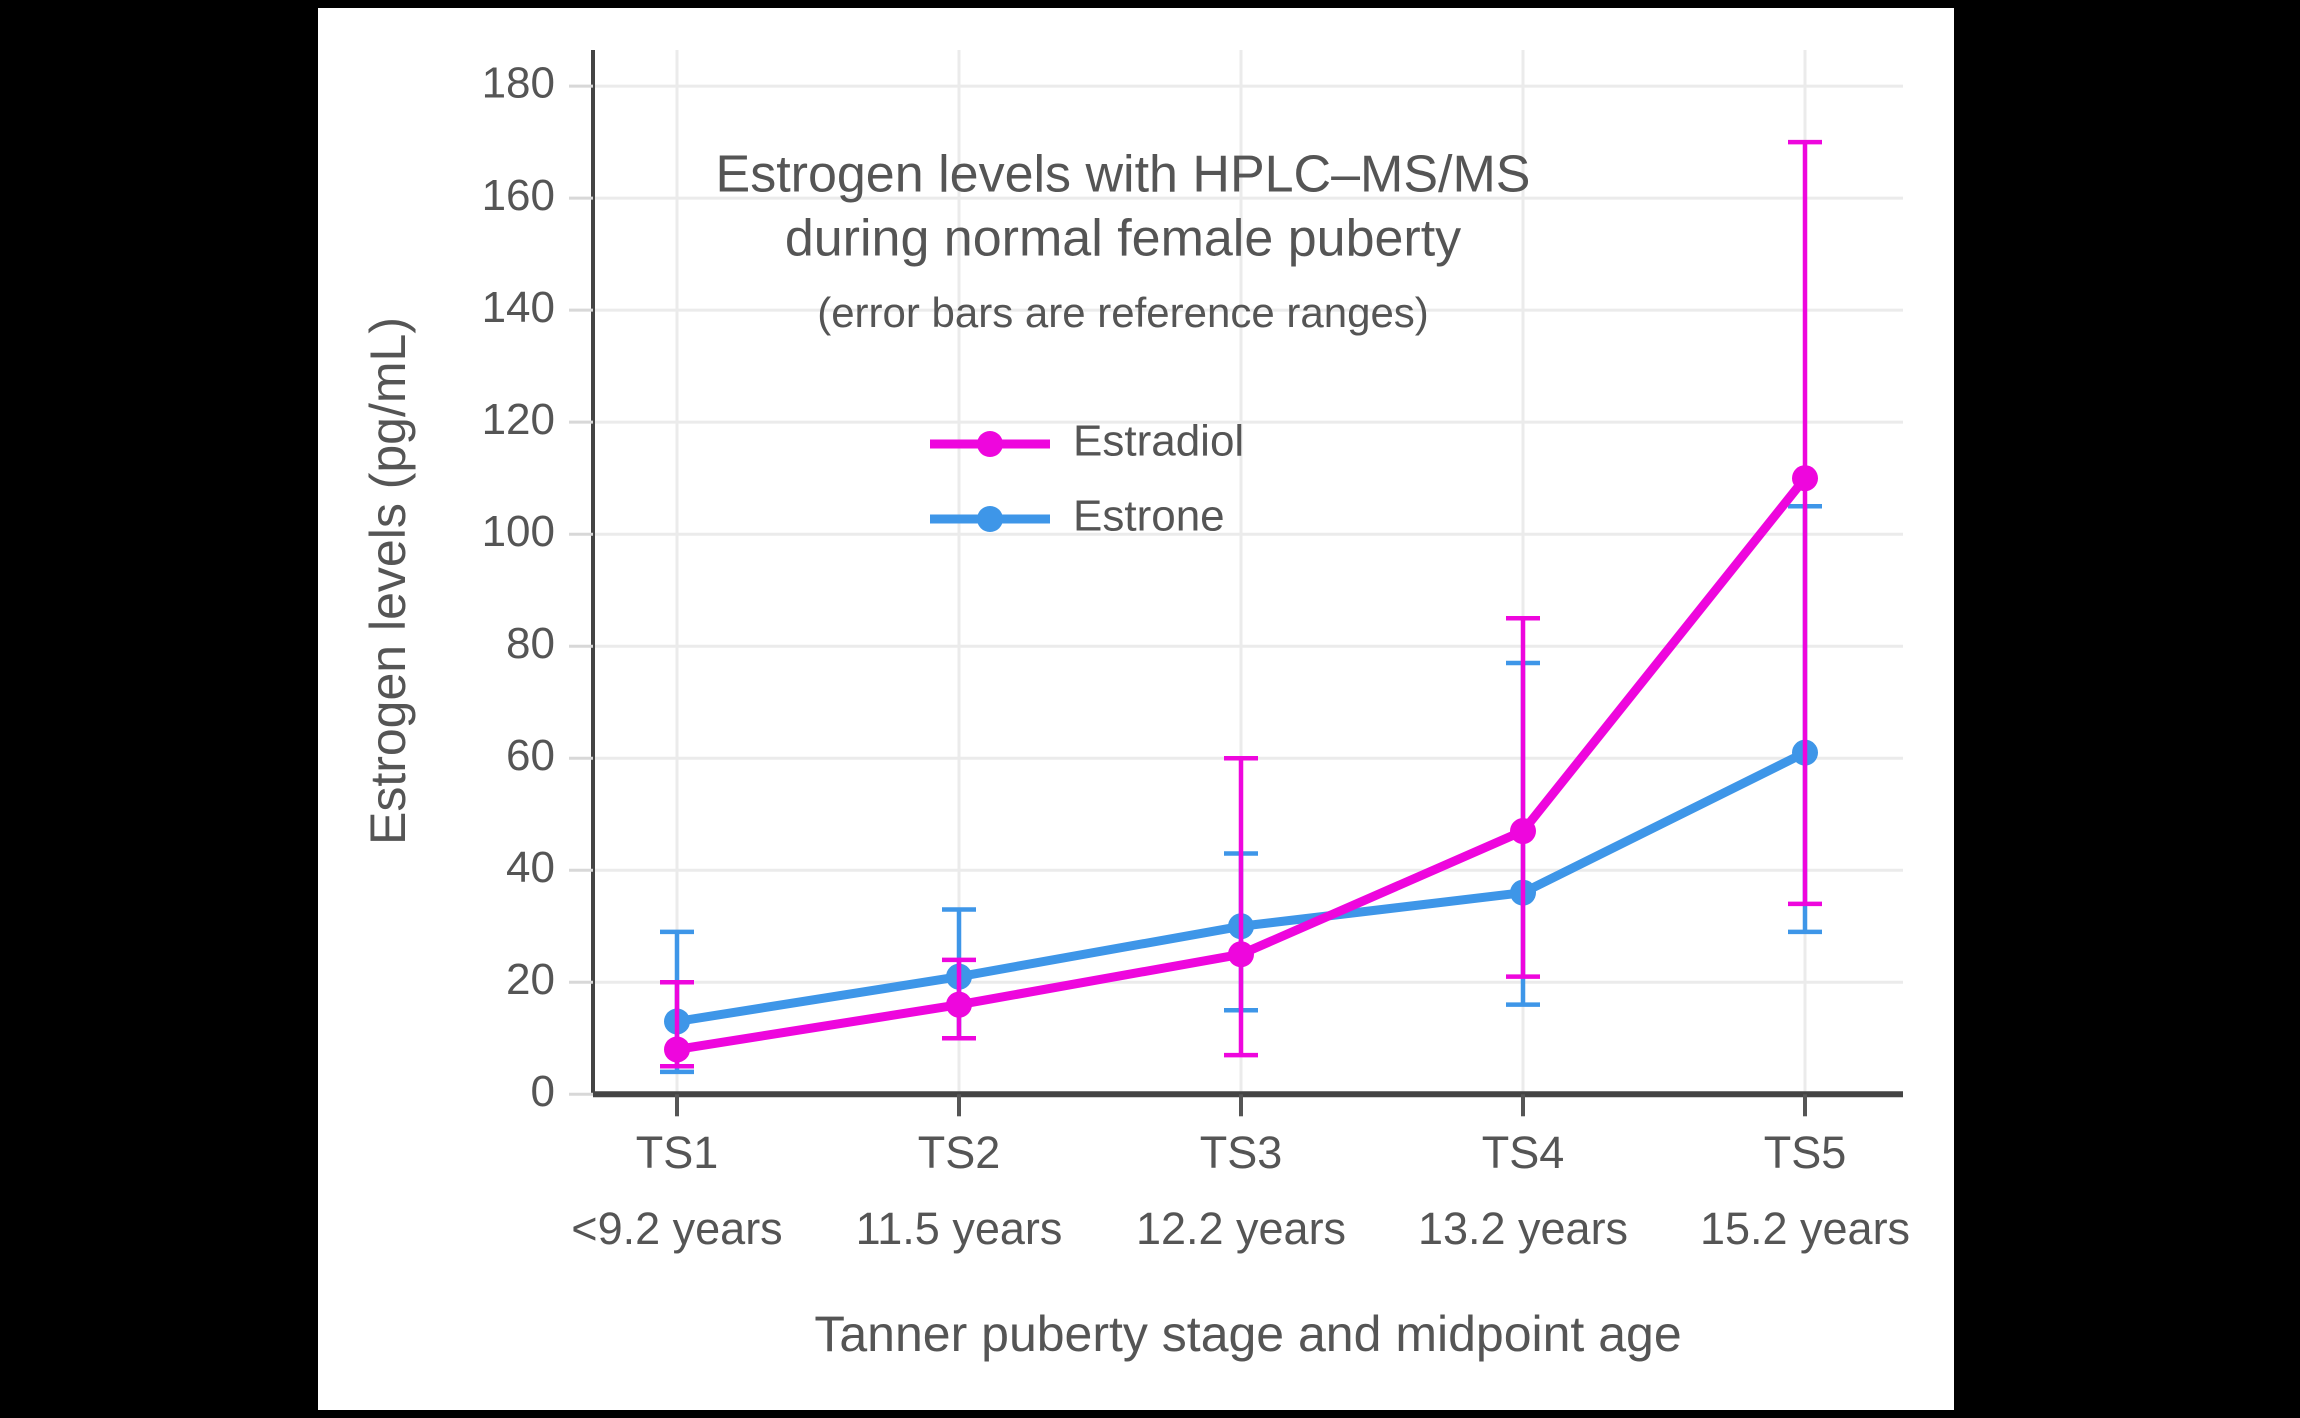 The height and width of the screenshot is (1418, 2300). What do you see at coordinates (518, 531) in the screenshot?
I see `y-tick-label: 100` at bounding box center [518, 531].